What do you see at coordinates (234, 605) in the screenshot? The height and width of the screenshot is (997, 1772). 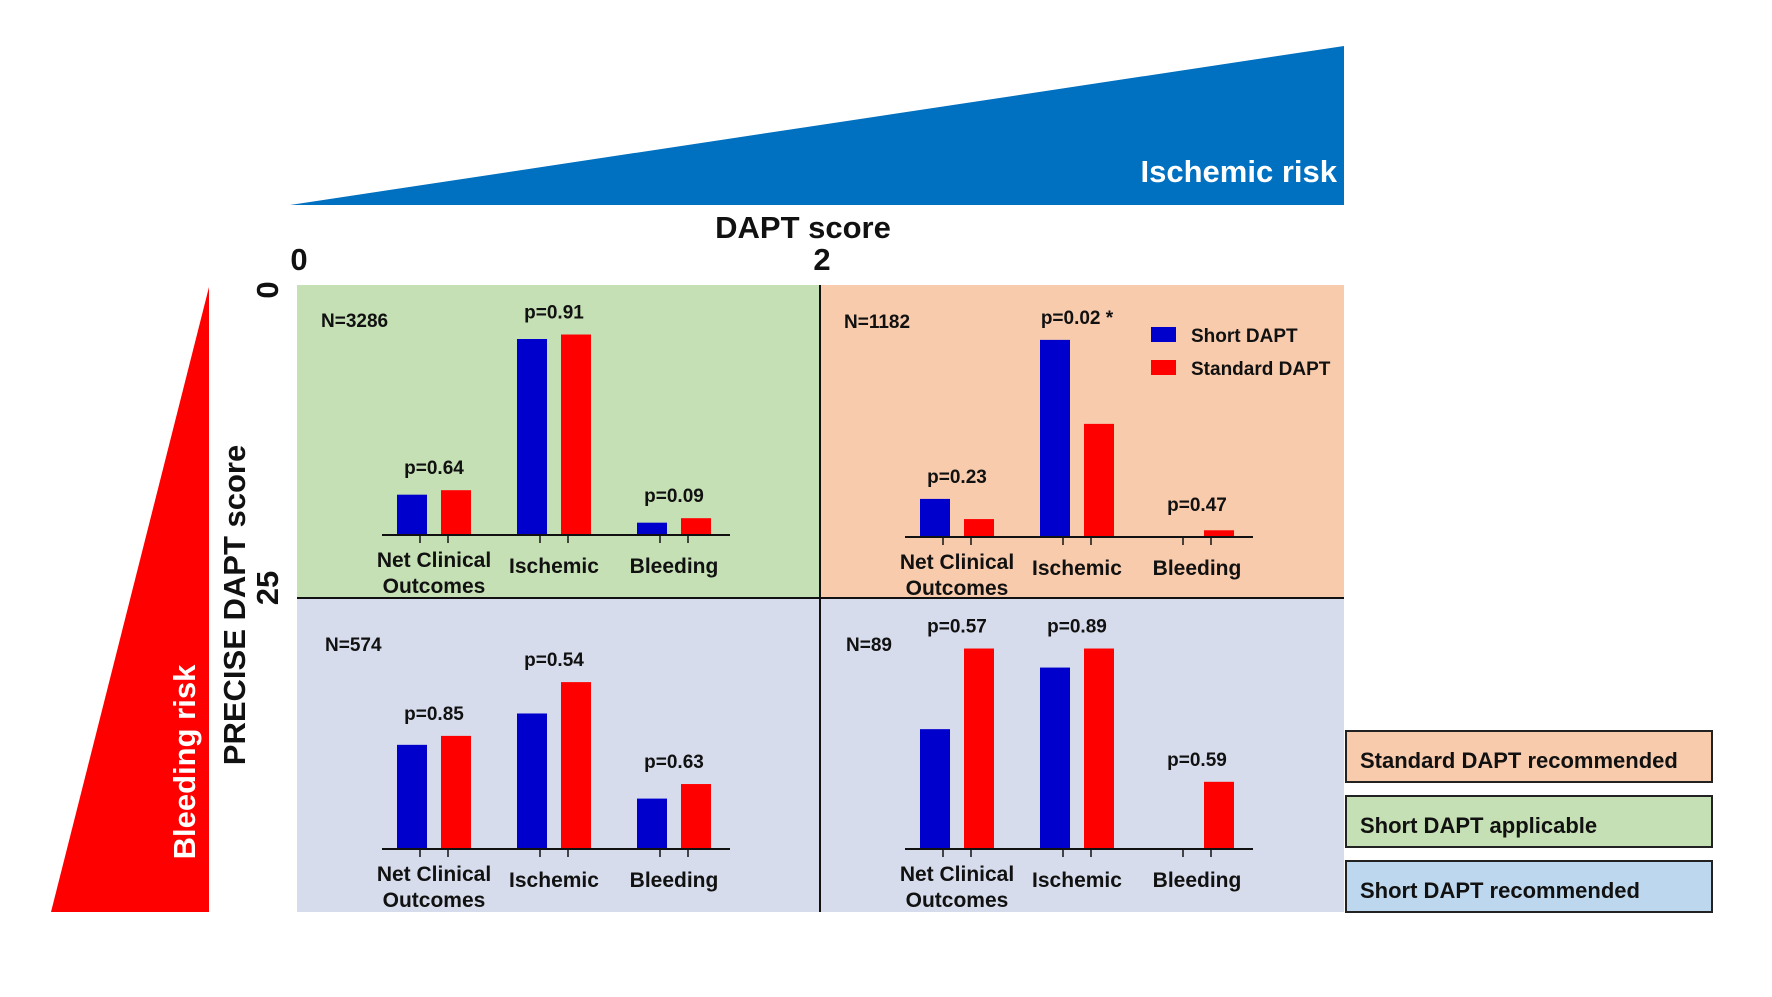 I see `y-axis-title: PRECISE DAPT score` at bounding box center [234, 605].